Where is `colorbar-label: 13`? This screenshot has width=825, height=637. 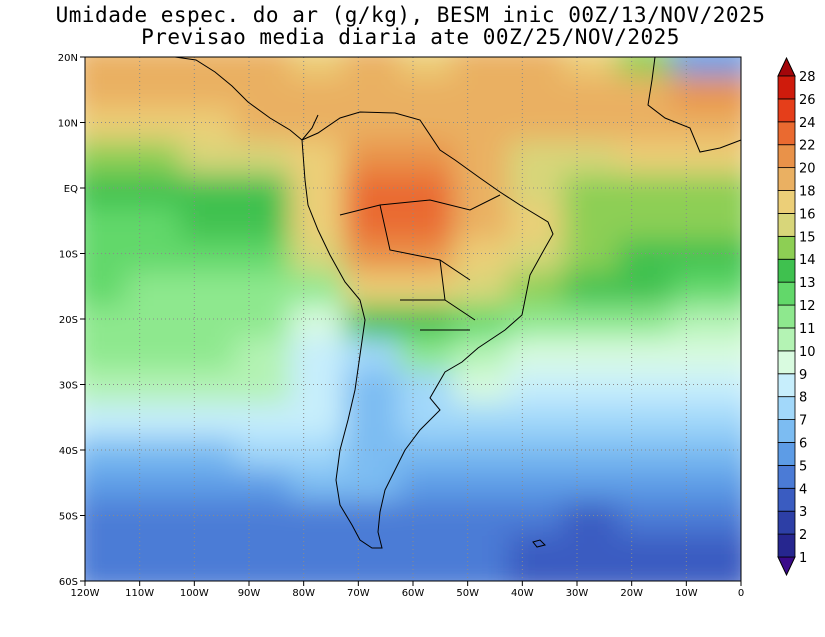 colorbar-label: 13 is located at coordinates (807, 283).